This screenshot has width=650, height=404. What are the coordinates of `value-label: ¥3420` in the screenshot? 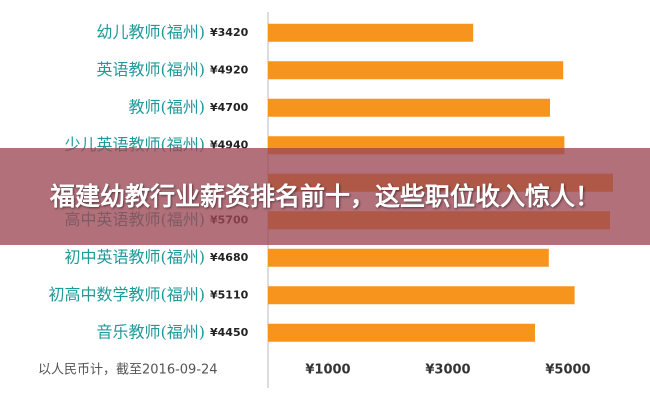 It's located at (229, 32).